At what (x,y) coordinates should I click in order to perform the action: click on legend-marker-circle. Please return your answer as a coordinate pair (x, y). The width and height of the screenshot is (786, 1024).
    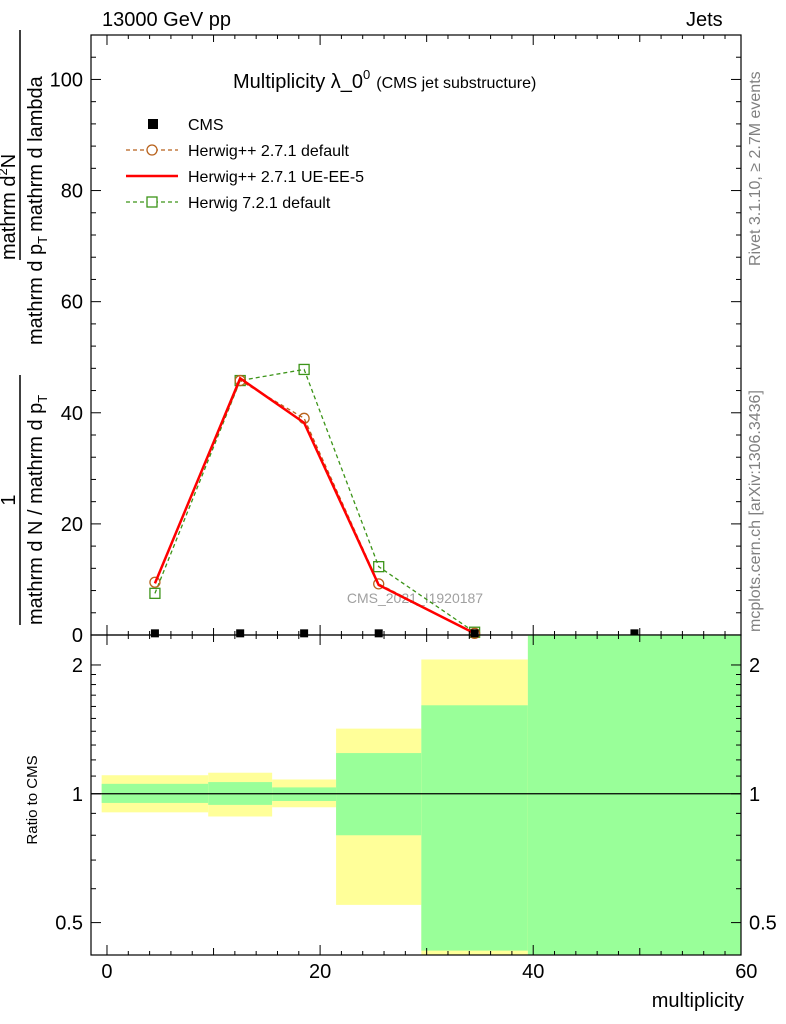
    Looking at the image, I should click on (152, 150).